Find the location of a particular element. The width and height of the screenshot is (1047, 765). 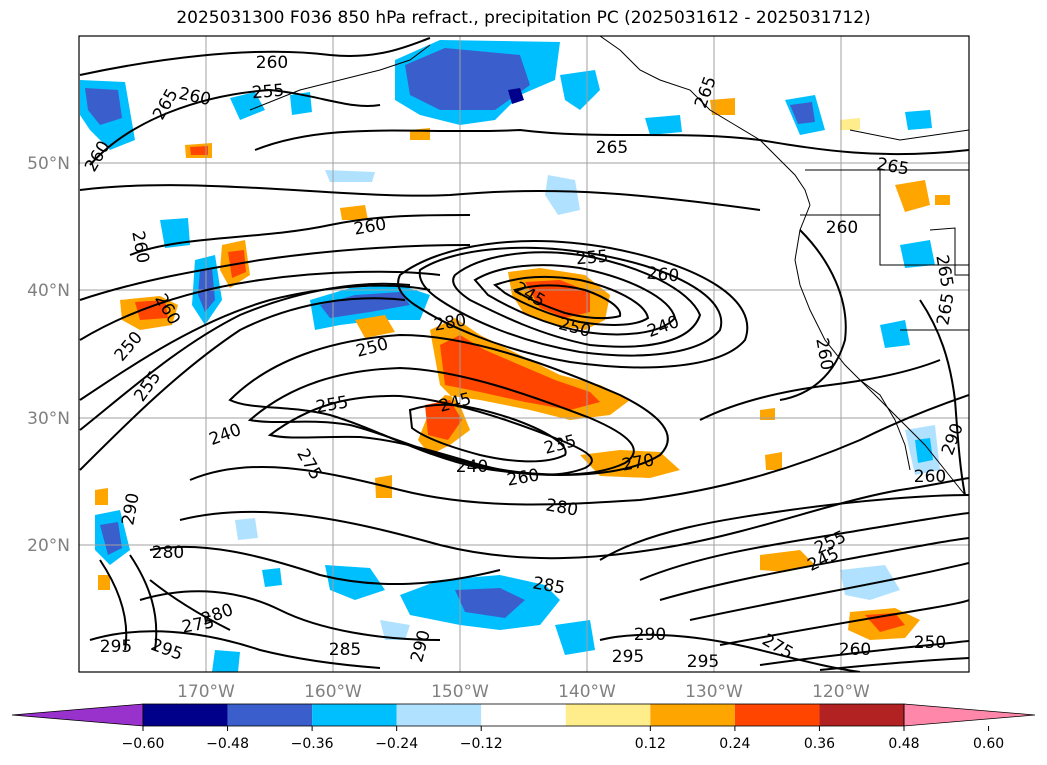

lon-label-140w: 140°W is located at coordinates (587, 692).